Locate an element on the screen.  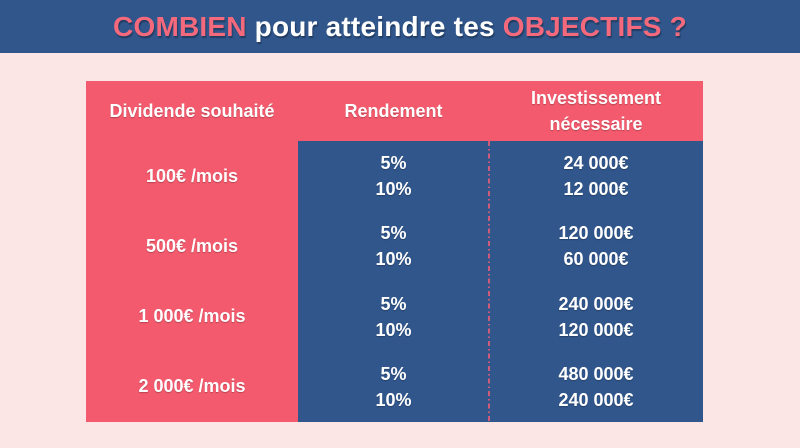
investment-value: 24 000€ is located at coordinates (596, 163).